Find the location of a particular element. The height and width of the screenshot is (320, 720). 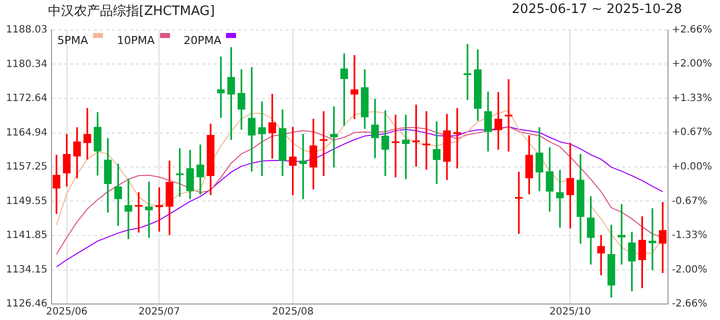

legend-label: 10PMA is located at coordinates (136, 40).